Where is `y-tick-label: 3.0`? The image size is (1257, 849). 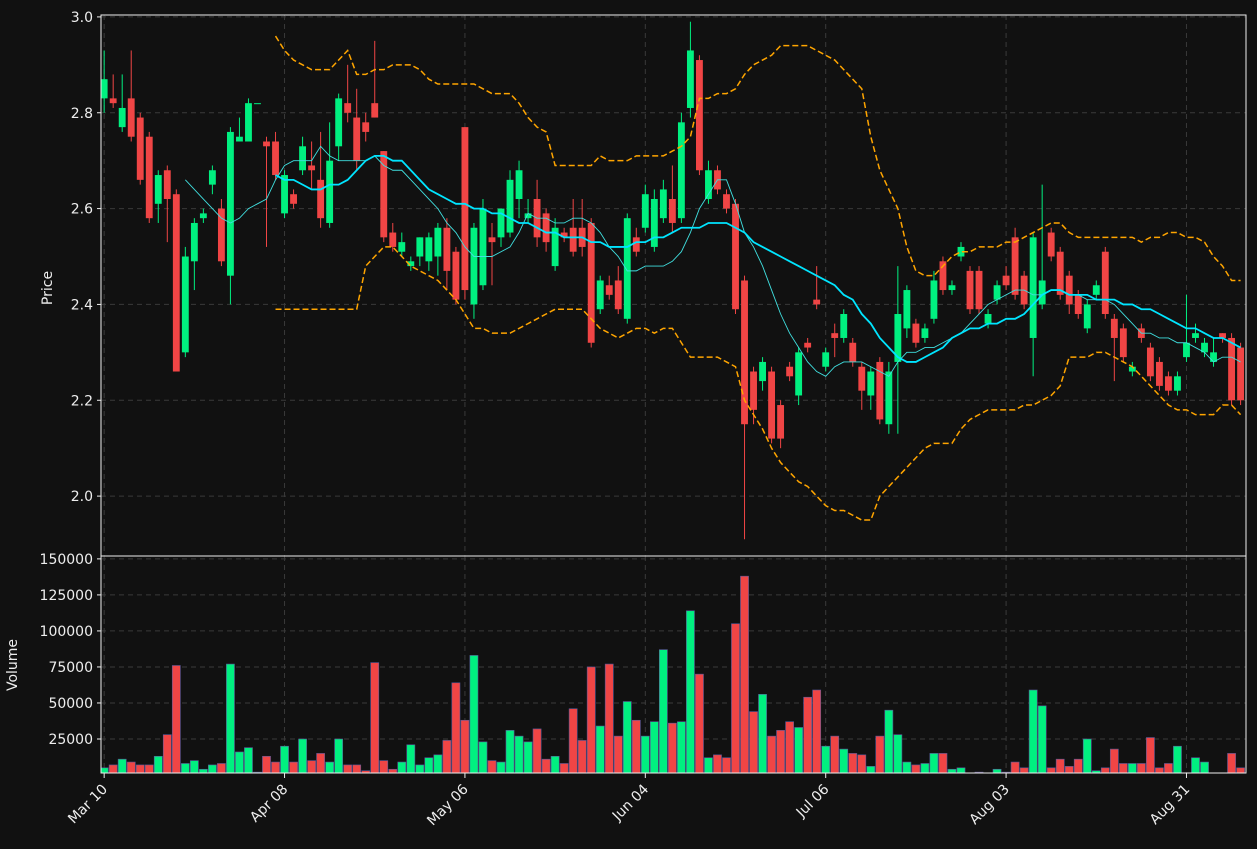
y-tick-label: 3.0 is located at coordinates (82, 18).